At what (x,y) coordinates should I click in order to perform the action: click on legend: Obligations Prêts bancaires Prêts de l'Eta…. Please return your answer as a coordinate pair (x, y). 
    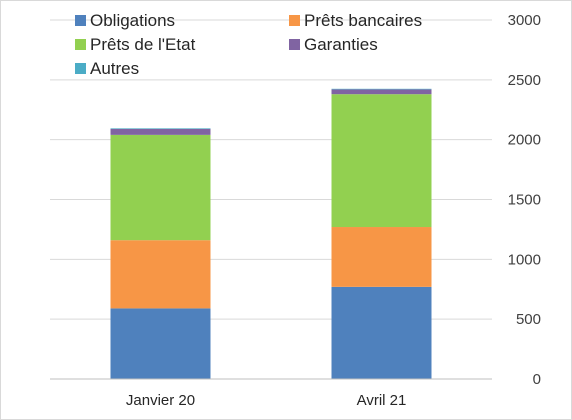
    Looking at the image, I should click on (248, 44).